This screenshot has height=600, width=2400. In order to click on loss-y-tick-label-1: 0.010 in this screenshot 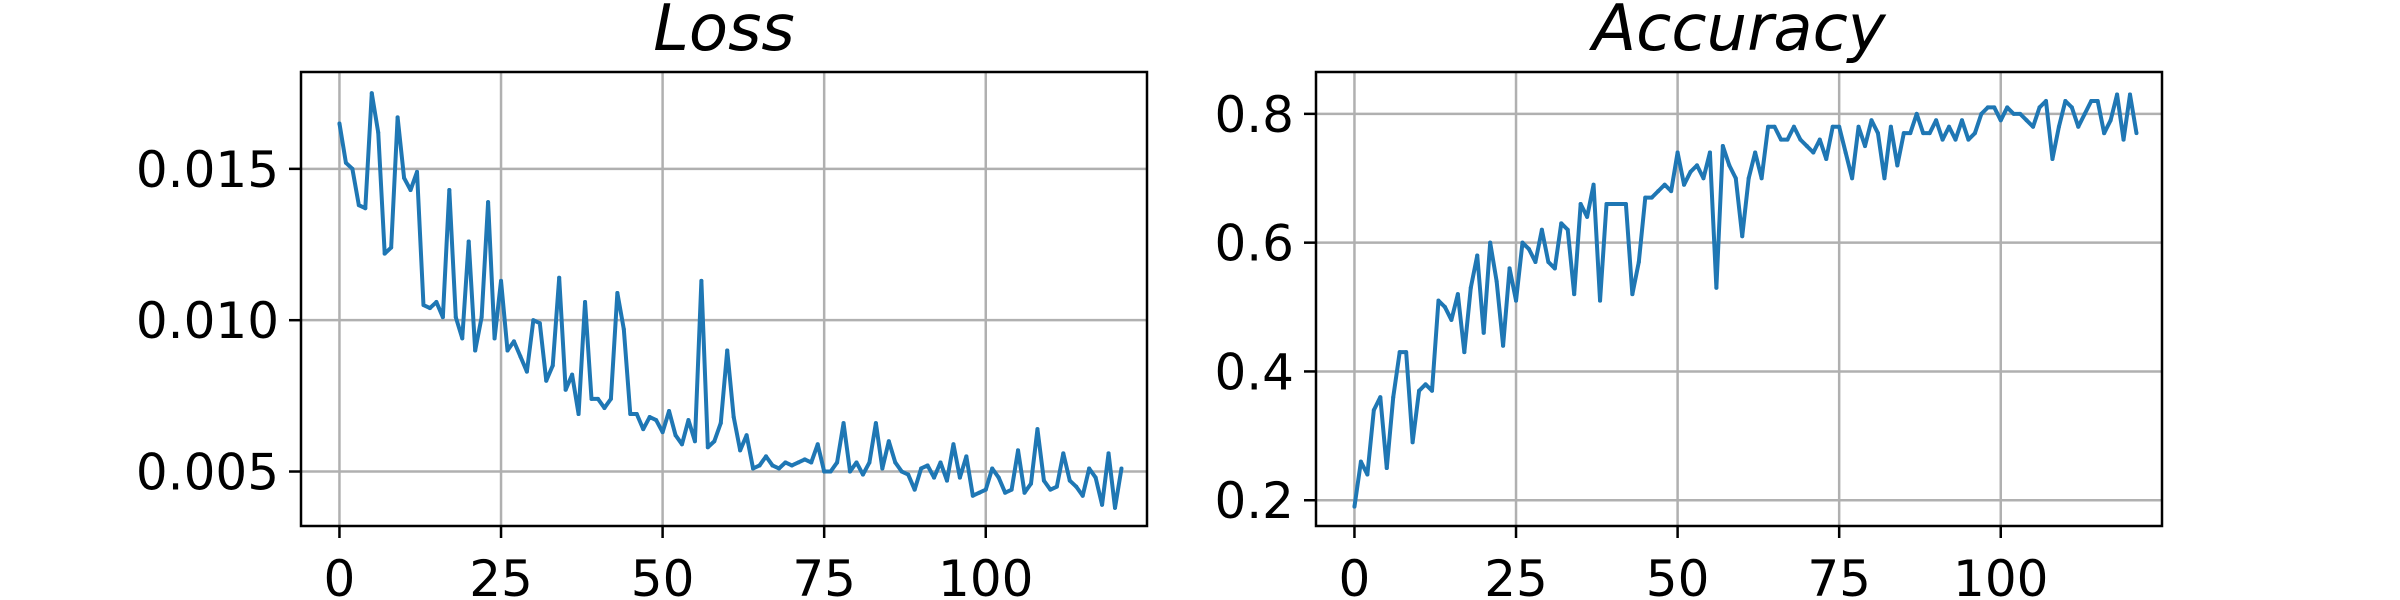, I will do `click(207, 321)`.